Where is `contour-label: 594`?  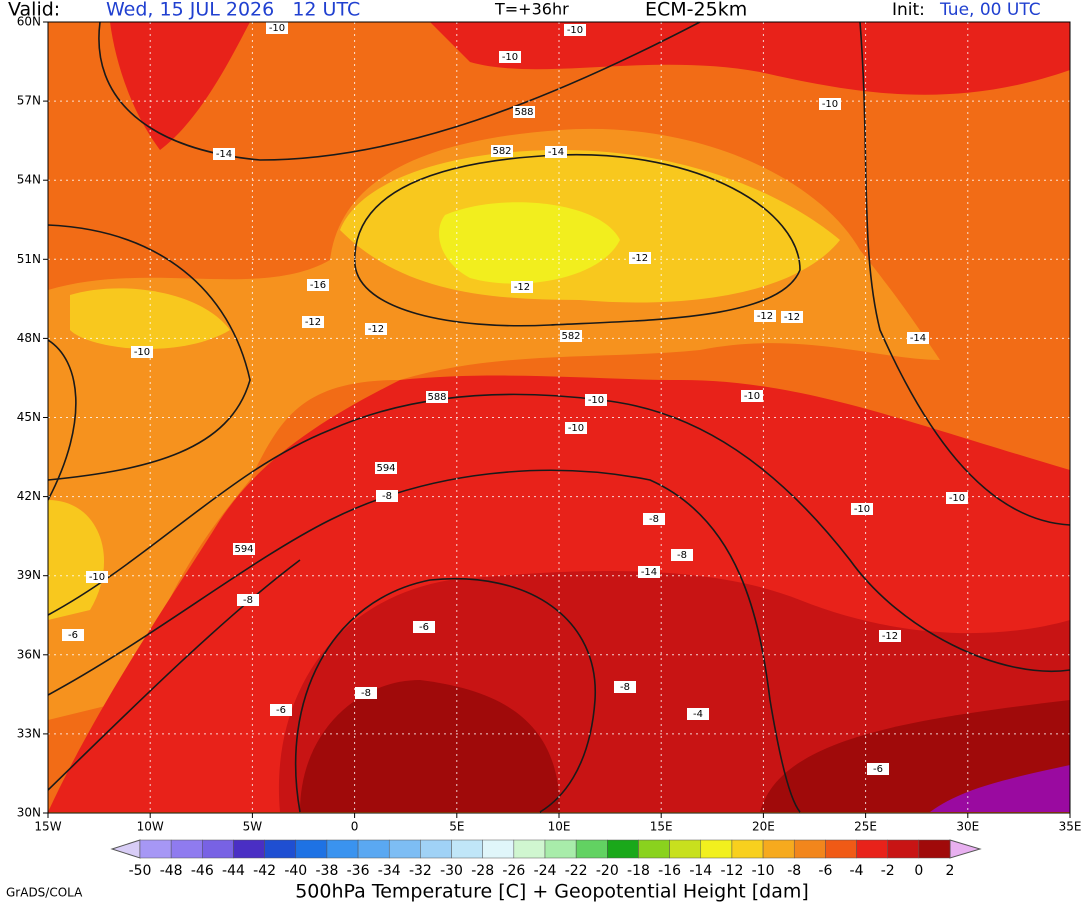 contour-label: 594 is located at coordinates (385, 468).